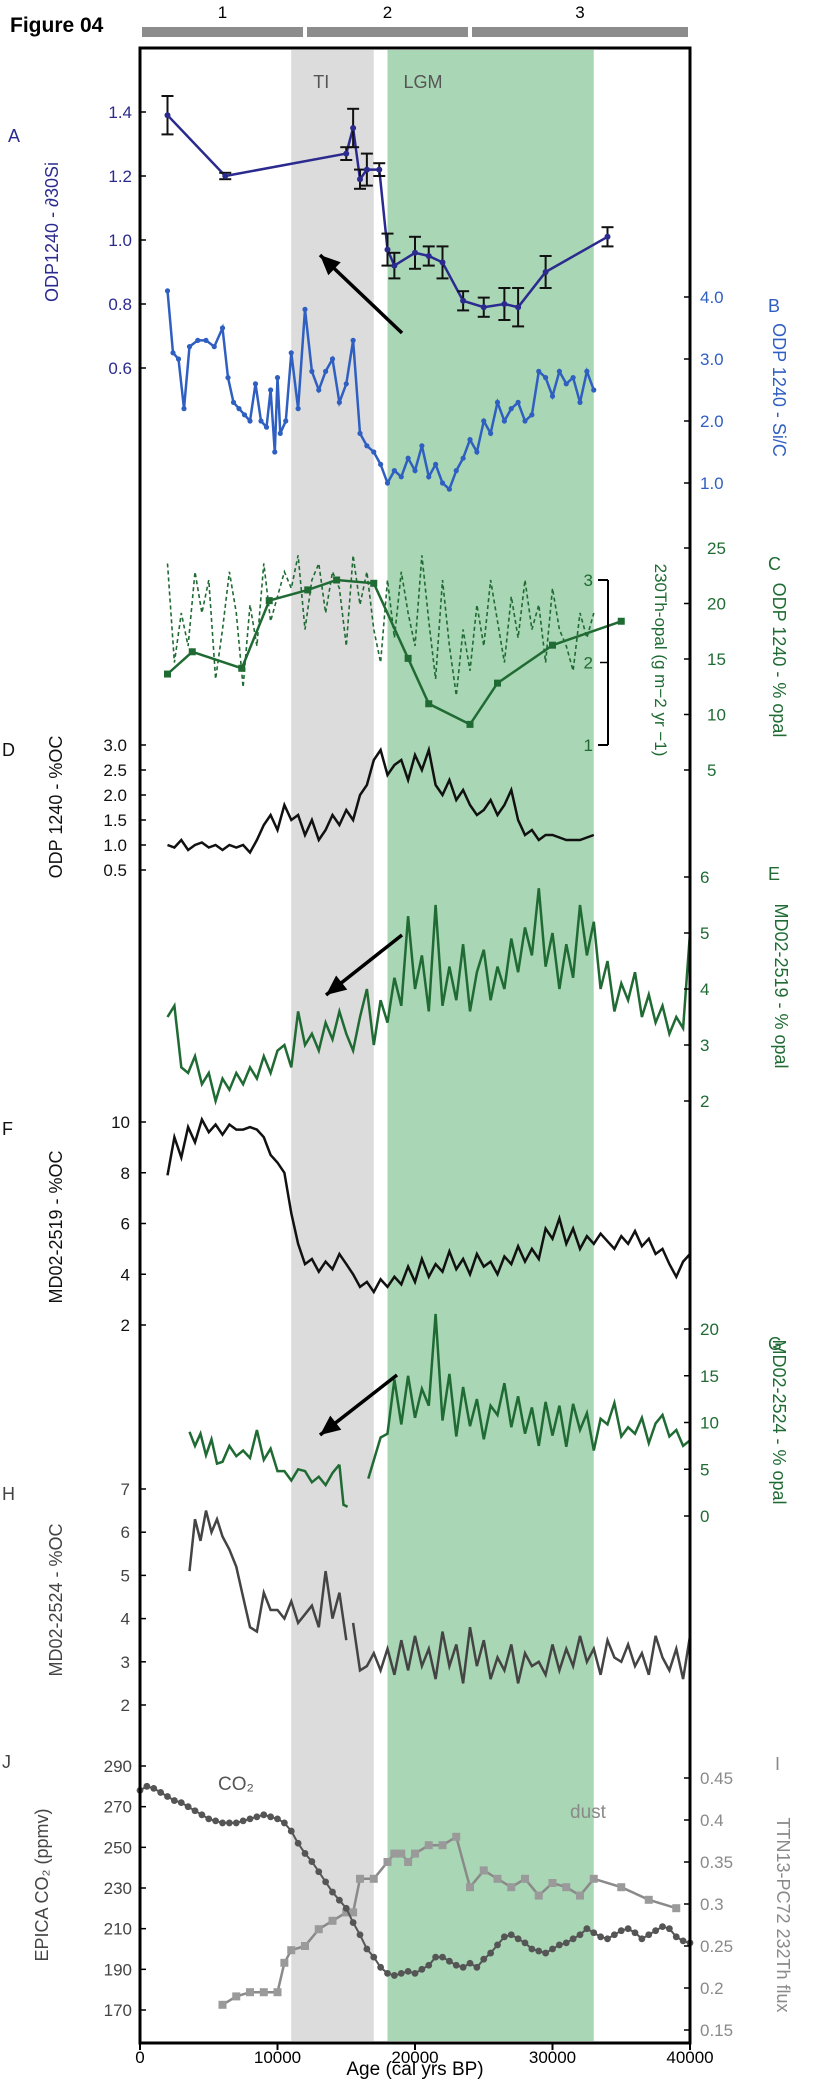 The height and width of the screenshot is (2082, 828). Describe the element at coordinates (125, 1325) in the screenshot. I see `y-tick-label-F-2: 2` at that location.